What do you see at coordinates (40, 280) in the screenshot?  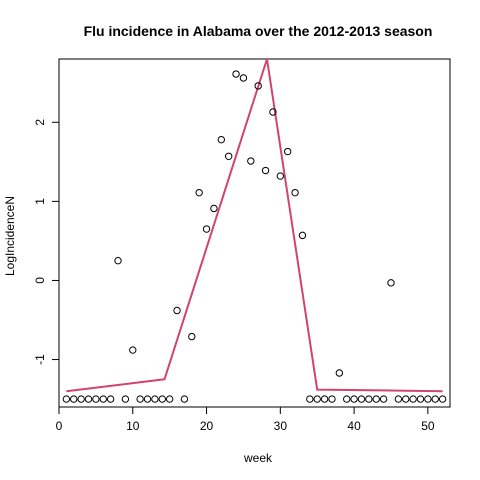 I see `y-tick-label: 0` at bounding box center [40, 280].